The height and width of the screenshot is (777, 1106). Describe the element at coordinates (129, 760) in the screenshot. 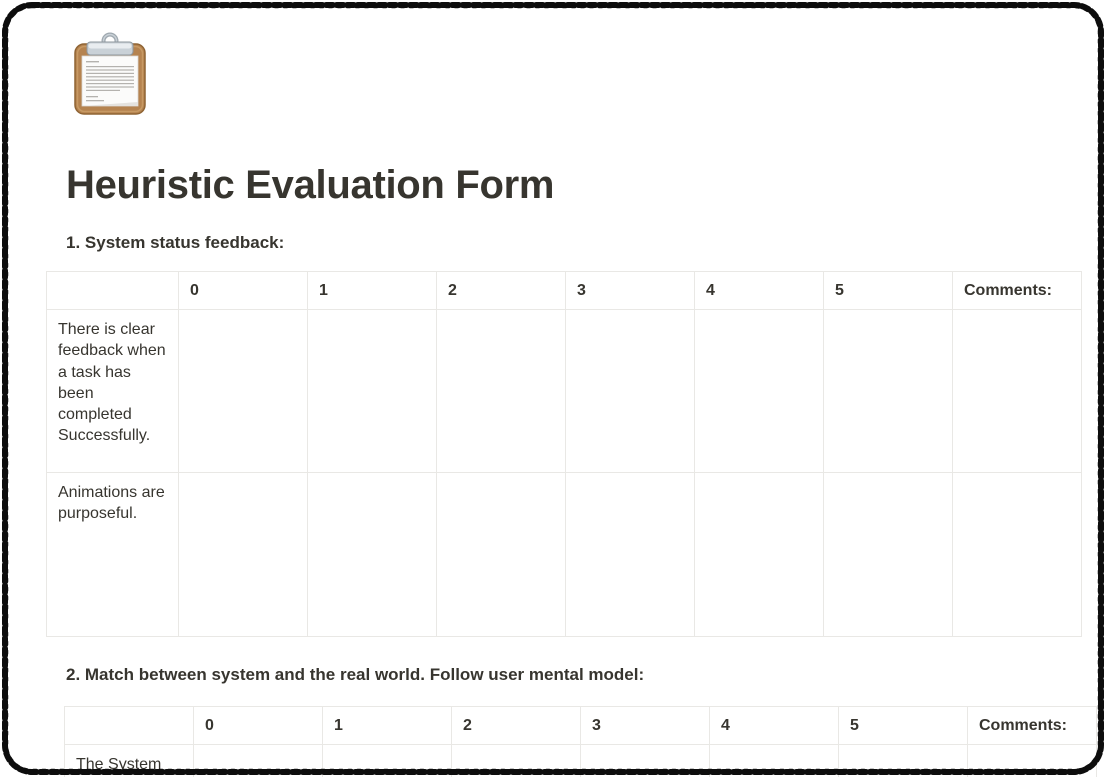

I see `criterion-cell: The System` at that location.